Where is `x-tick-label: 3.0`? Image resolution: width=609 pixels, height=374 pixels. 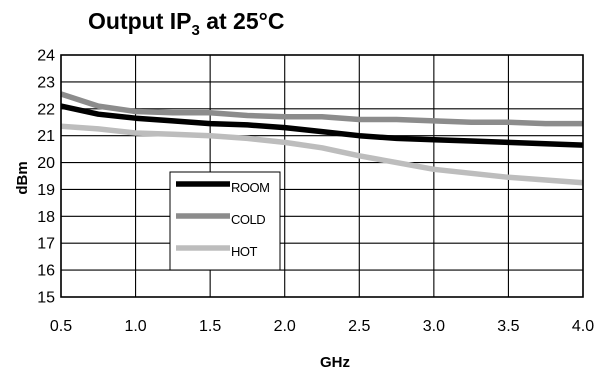
x-tick-label: 3.0 is located at coordinates (434, 326).